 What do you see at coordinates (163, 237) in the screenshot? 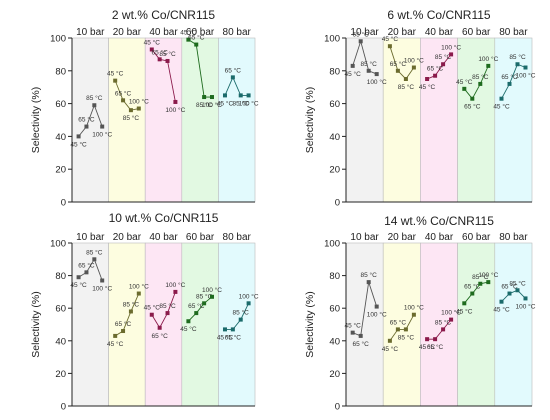
I see `pressure-band-label: 40 bar` at bounding box center [163, 237].